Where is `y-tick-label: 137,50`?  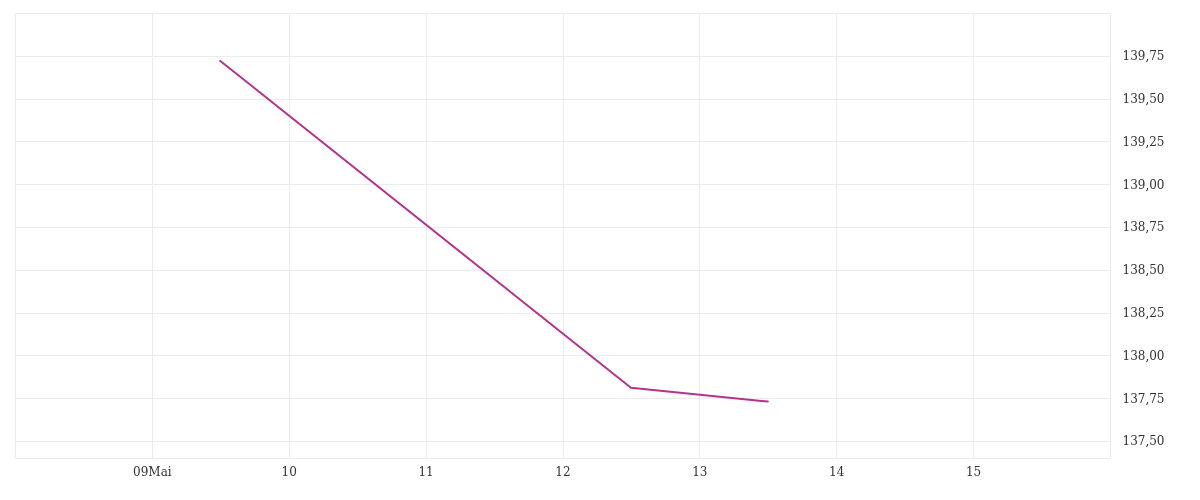 y-tick-label: 137,50 is located at coordinates (1143, 441).